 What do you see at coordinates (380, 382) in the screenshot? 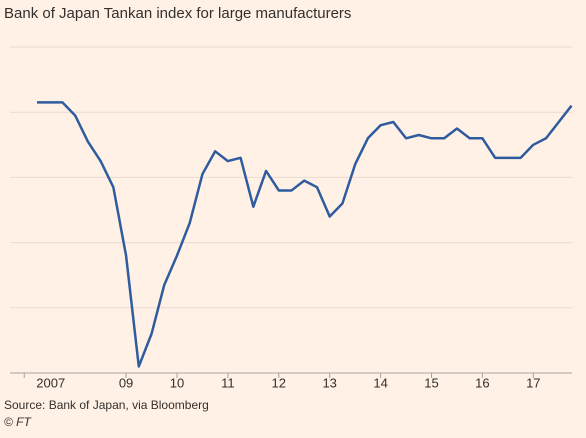
I see `x-tick-label: 14` at bounding box center [380, 382].